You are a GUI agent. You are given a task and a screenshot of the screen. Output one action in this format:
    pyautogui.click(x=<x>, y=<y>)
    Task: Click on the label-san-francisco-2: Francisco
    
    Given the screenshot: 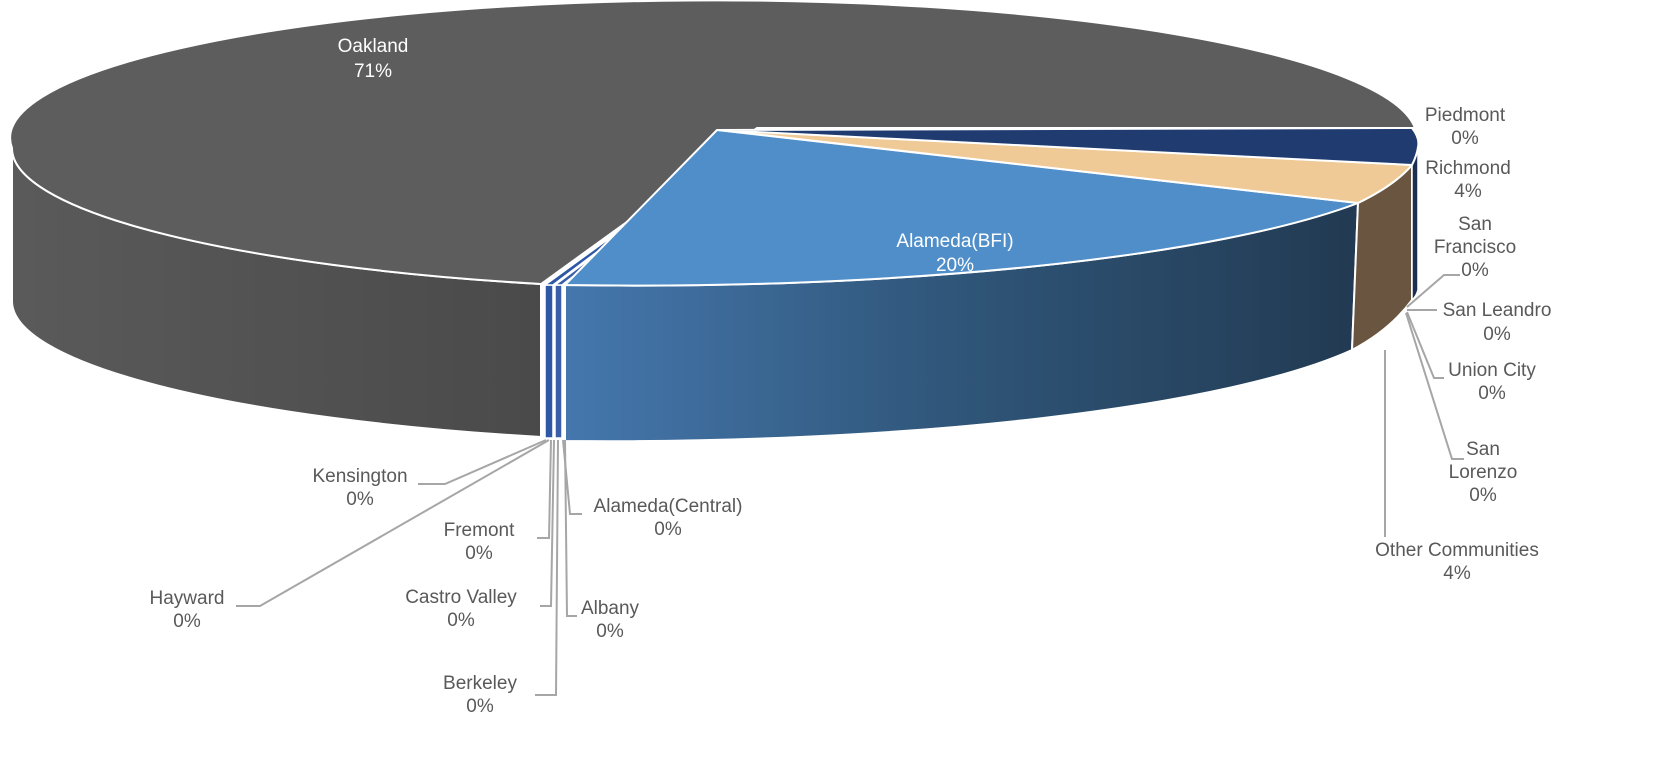 What is the action you would take?
    pyautogui.click(x=1475, y=247)
    